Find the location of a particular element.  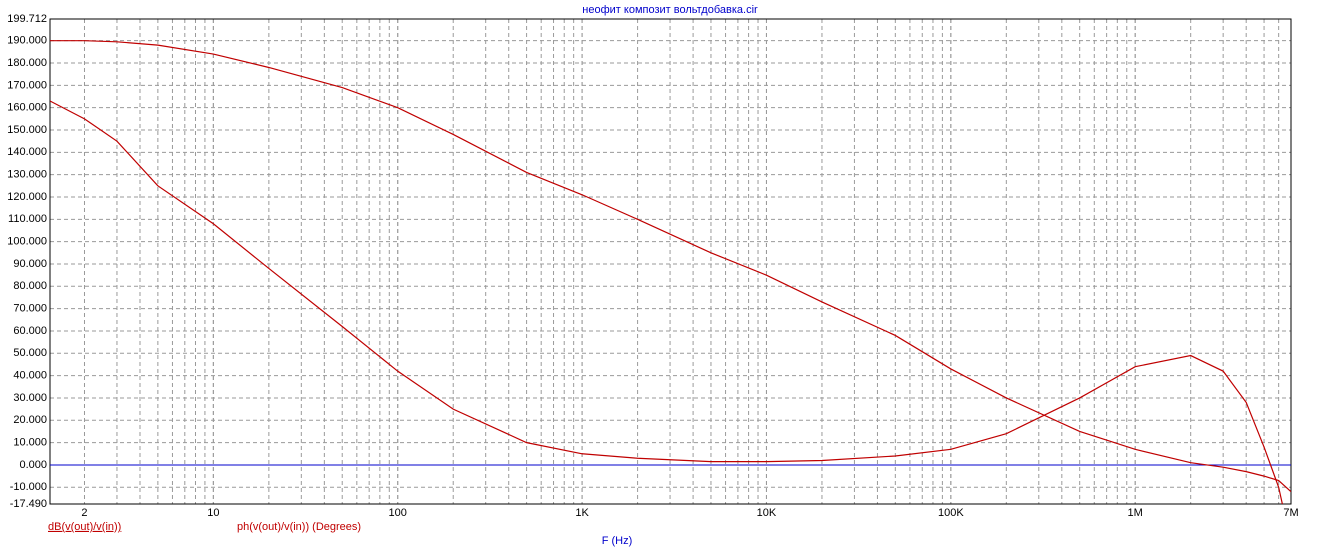

legend-label: ph(v(out)/v(in)) (Degrees) is located at coordinates (299, 527).